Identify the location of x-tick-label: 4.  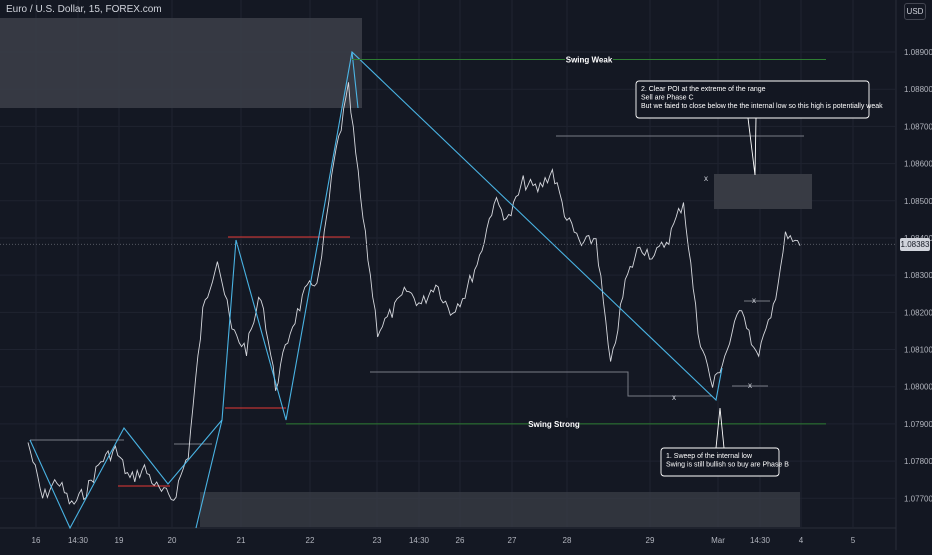
(801, 540).